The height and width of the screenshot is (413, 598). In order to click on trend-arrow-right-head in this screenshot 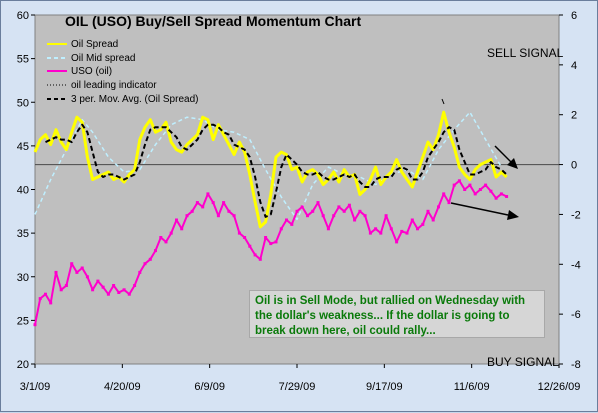, I will do `click(513, 215)`.